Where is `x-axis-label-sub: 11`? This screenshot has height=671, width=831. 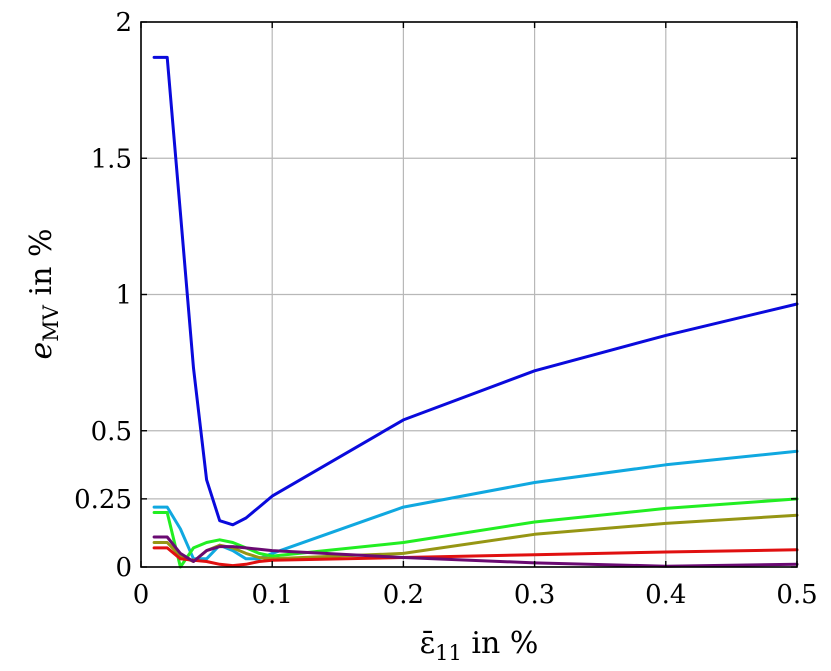 x-axis-label-sub: 11 is located at coordinates (448, 653).